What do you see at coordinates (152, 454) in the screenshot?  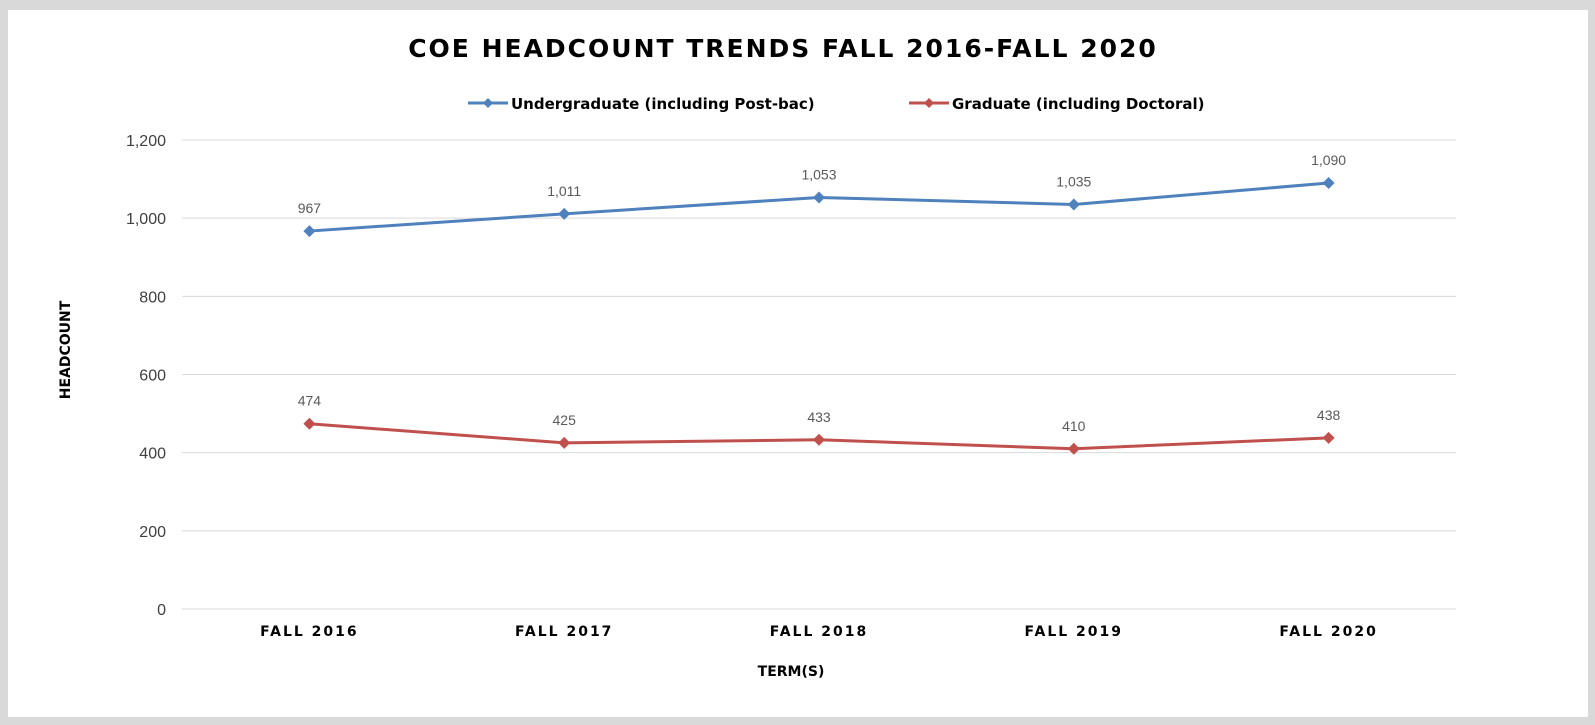 I see `y-tick-label: 400` at bounding box center [152, 454].